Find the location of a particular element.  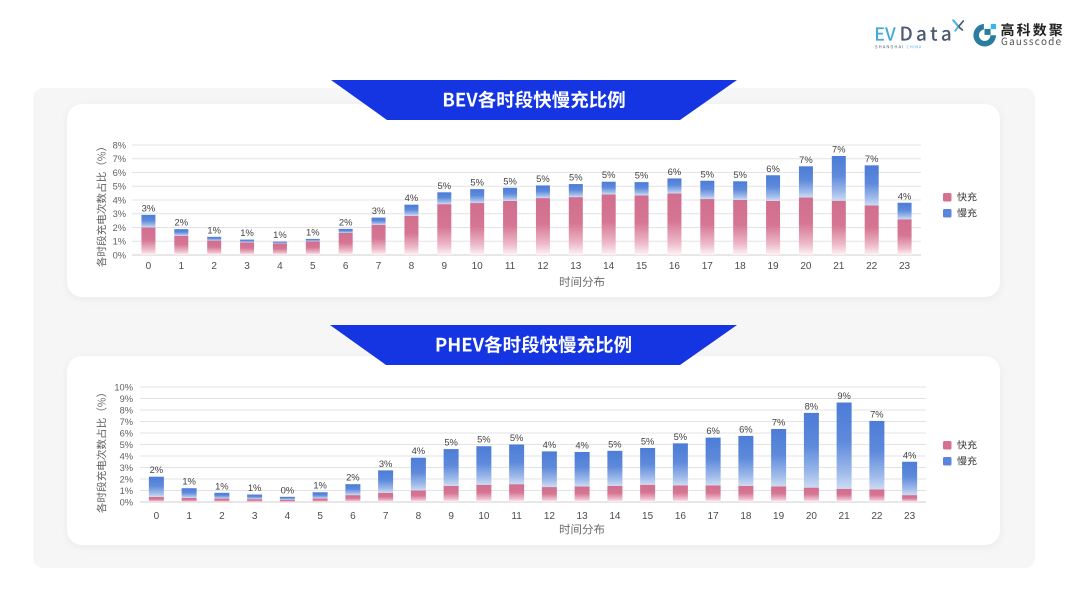

svg-text: 9 is located at coordinates (445, 266).